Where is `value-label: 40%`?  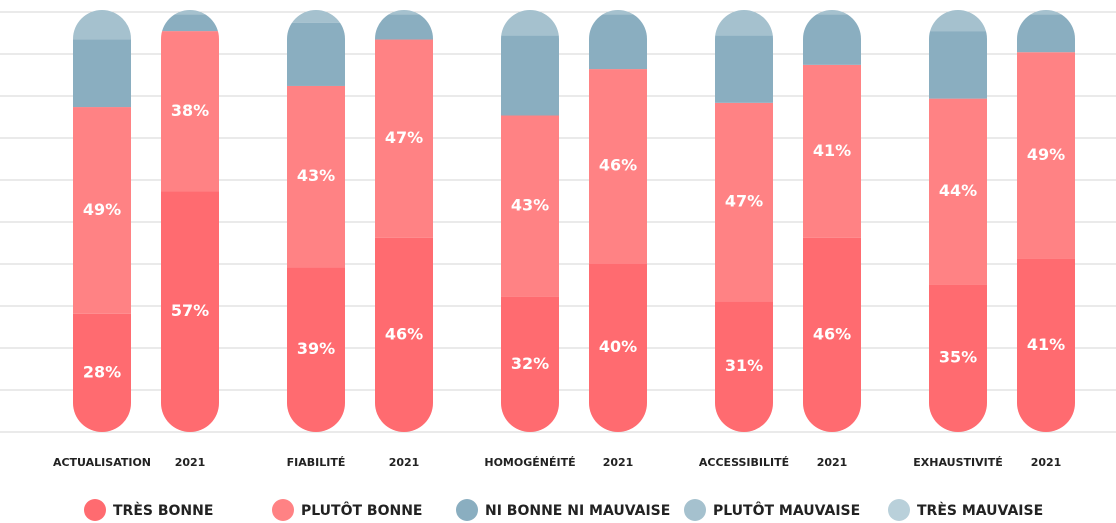
value-label: 40% is located at coordinates (618, 346).